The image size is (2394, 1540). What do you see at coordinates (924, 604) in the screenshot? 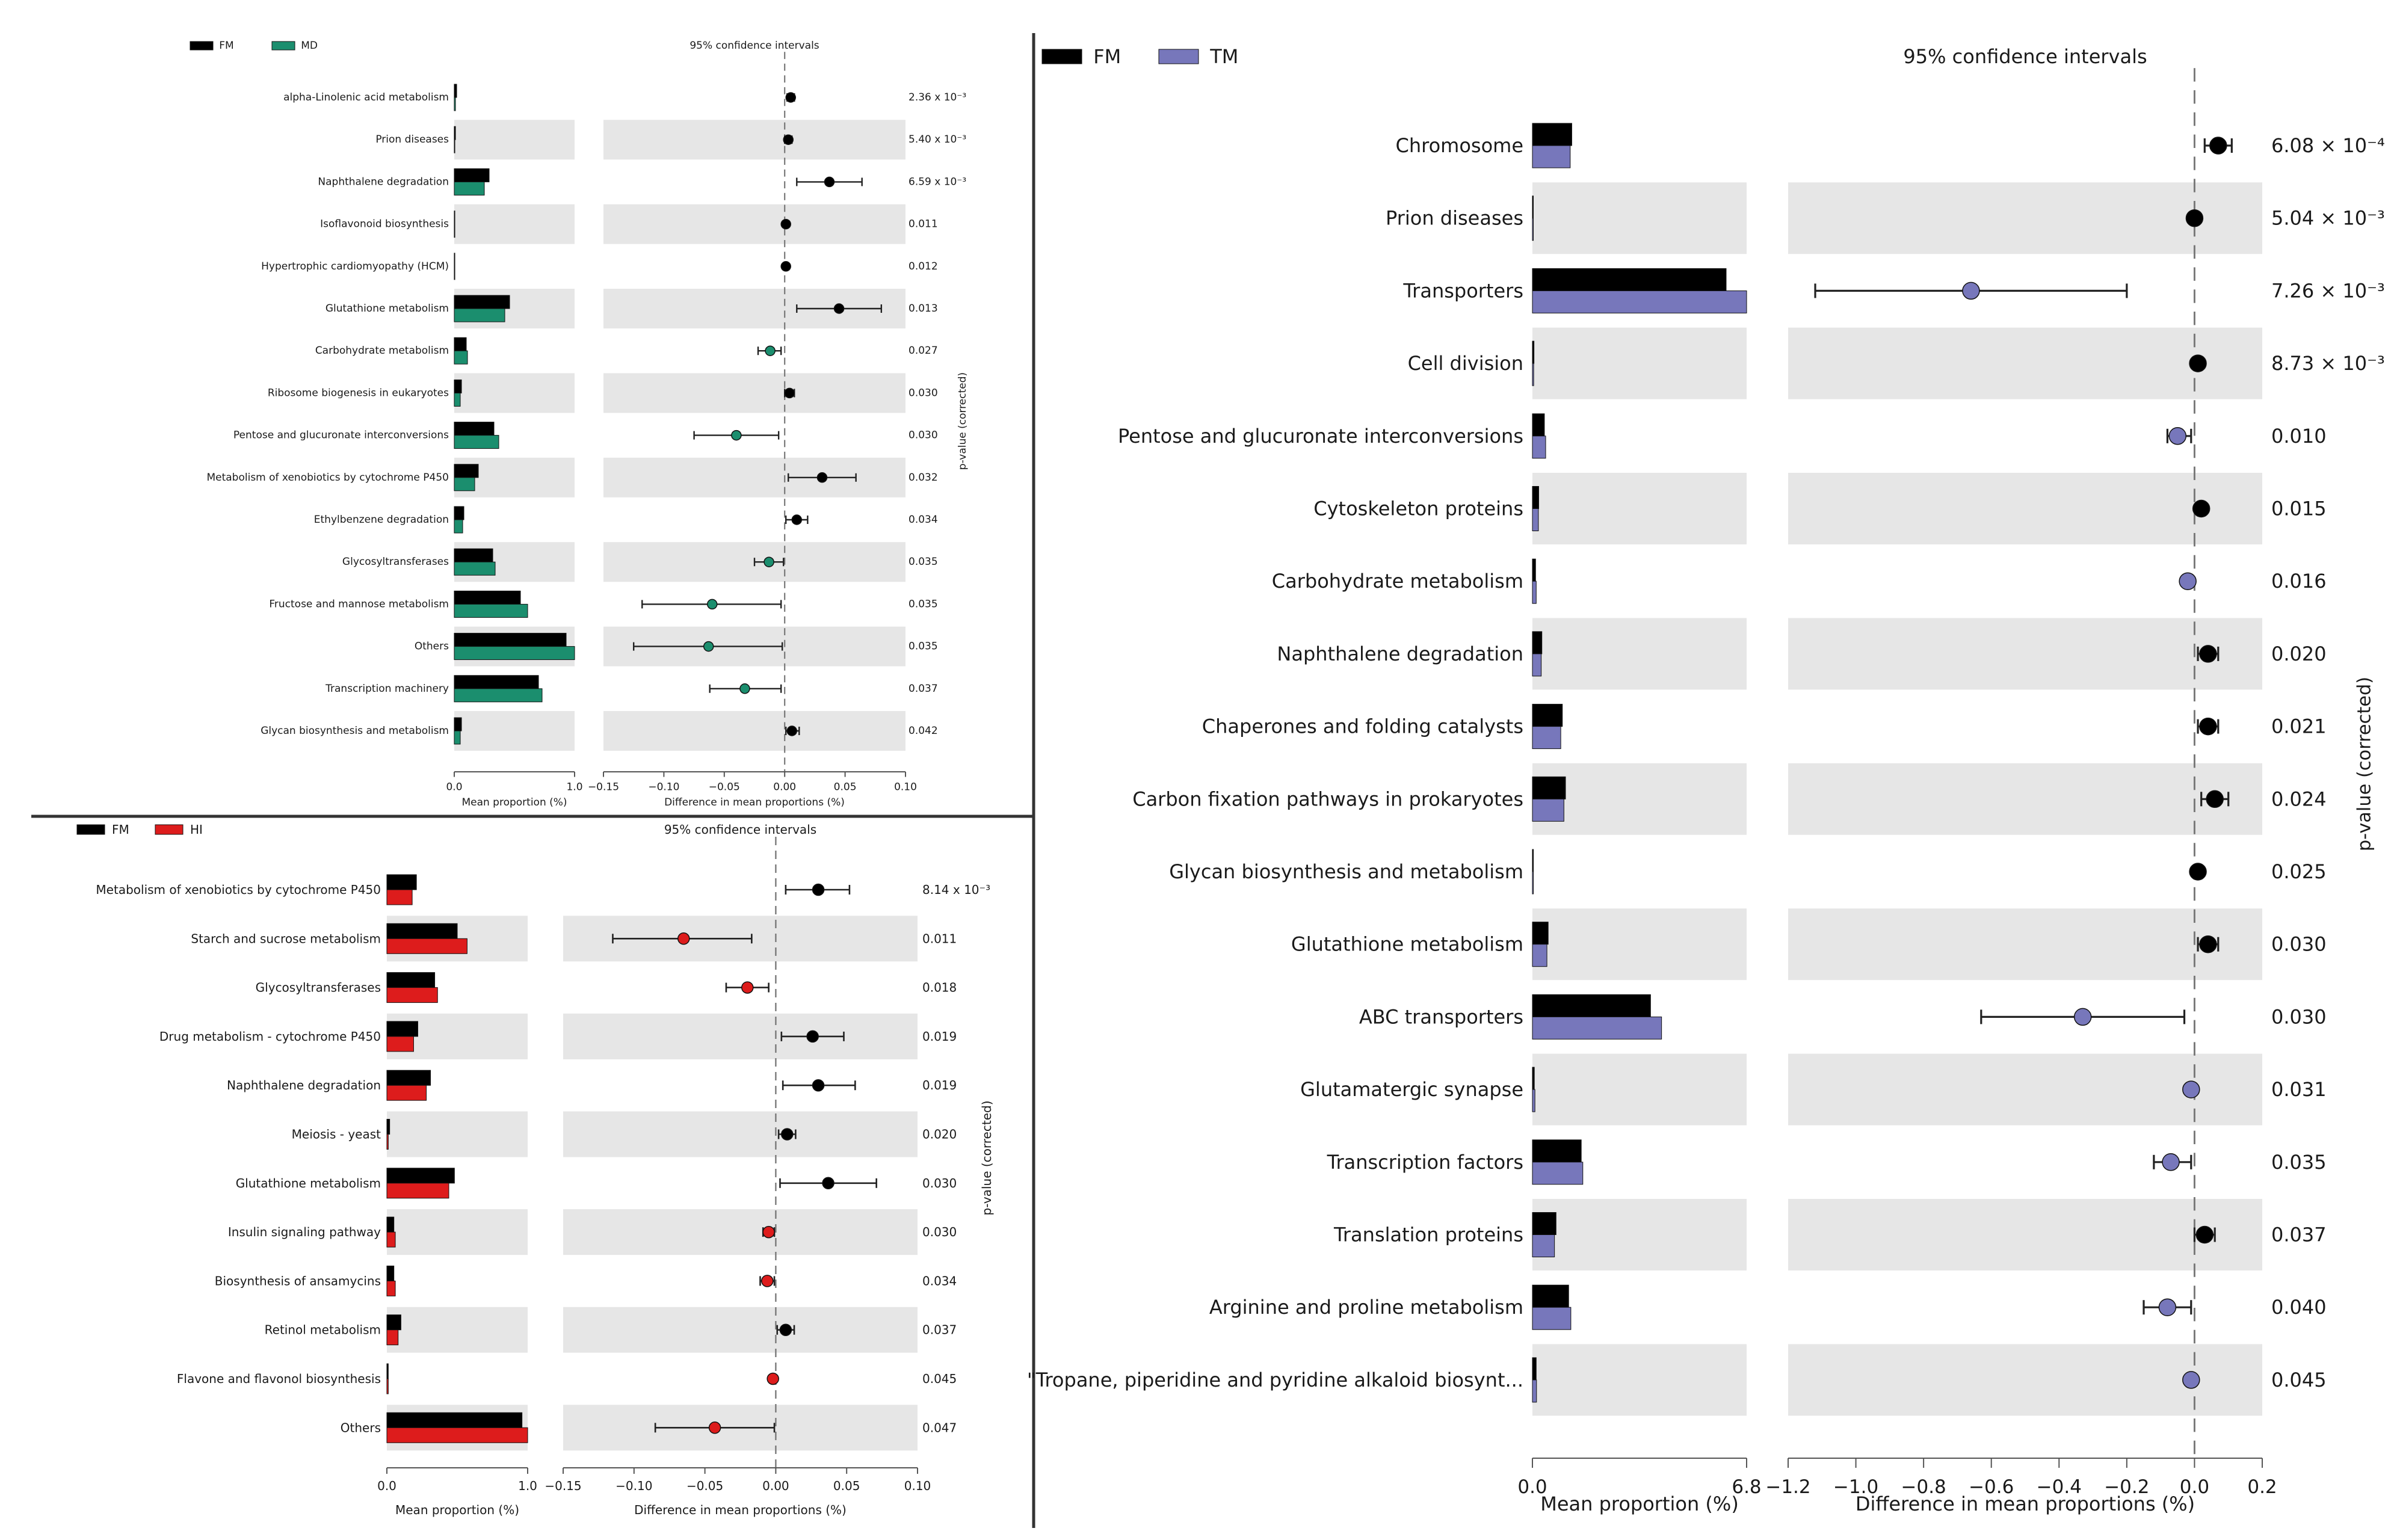
I see `chart-a-p-value: 0.035` at bounding box center [924, 604].